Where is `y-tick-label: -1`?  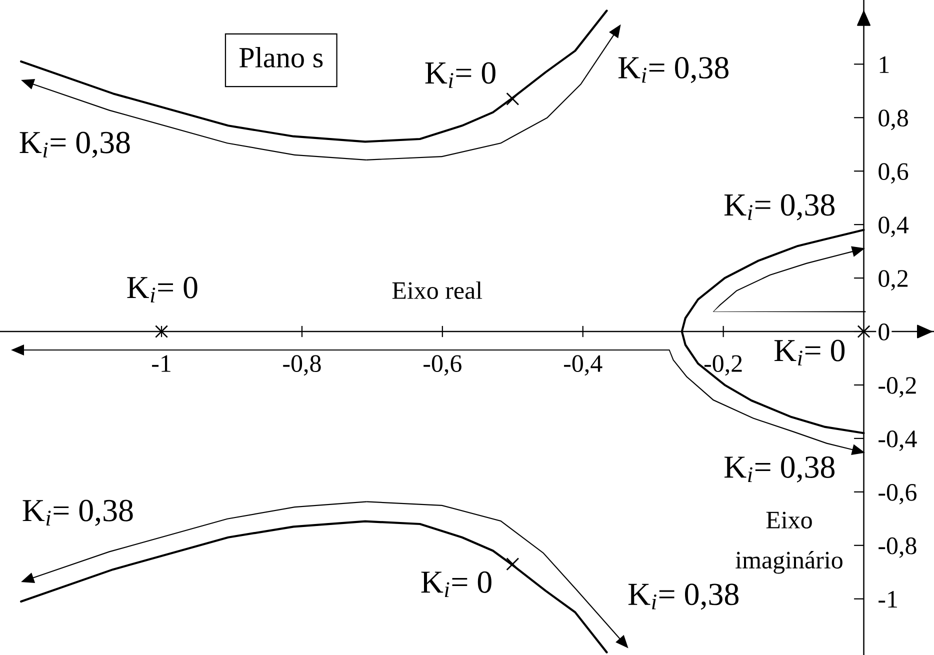
y-tick-label: -1 is located at coordinates (887, 599).